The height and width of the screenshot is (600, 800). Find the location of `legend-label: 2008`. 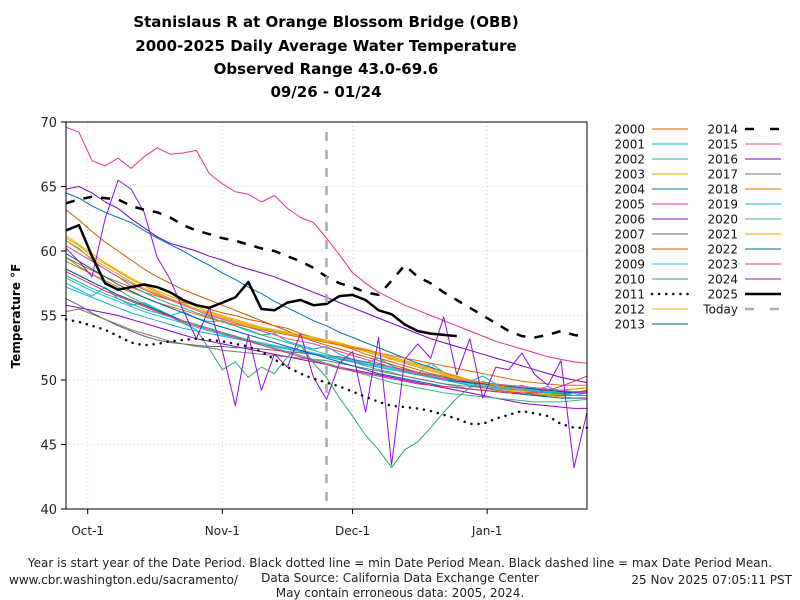

legend-label: 2008 is located at coordinates (629, 250).